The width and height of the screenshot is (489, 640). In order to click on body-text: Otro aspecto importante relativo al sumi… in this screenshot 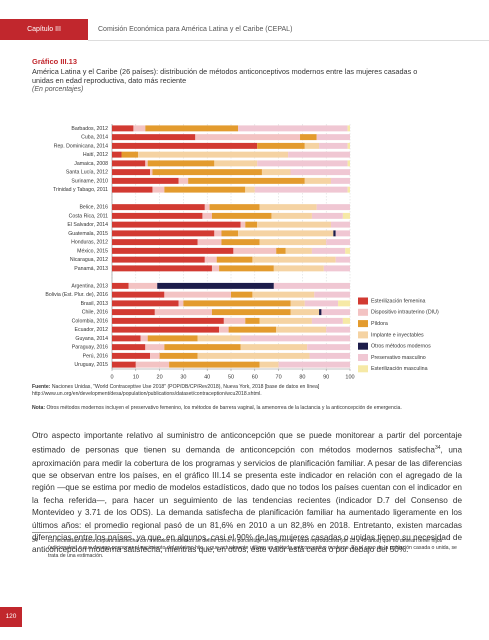, I will do `click(247, 443)`.